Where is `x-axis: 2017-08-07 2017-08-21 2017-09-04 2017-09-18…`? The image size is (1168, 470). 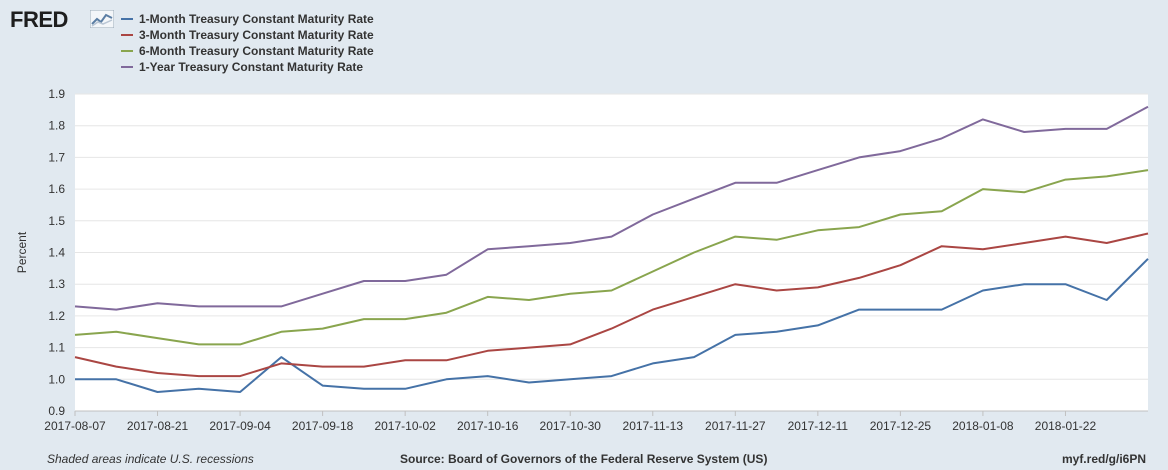 x-axis: 2017-08-07 2017-08-21 2017-09-04 2017-09-18… is located at coordinates (596, 421).